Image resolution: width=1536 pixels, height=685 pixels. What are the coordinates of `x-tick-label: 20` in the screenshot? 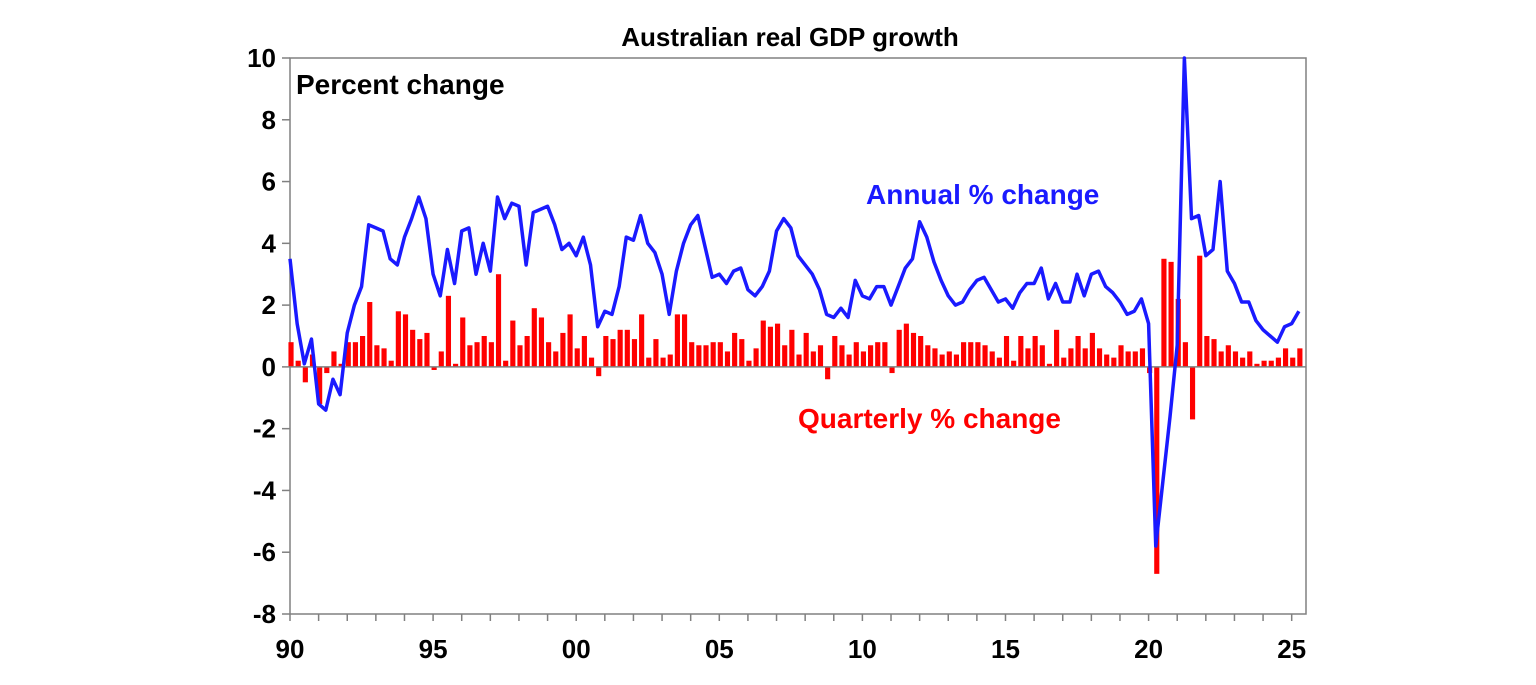 It's located at (1148, 649).